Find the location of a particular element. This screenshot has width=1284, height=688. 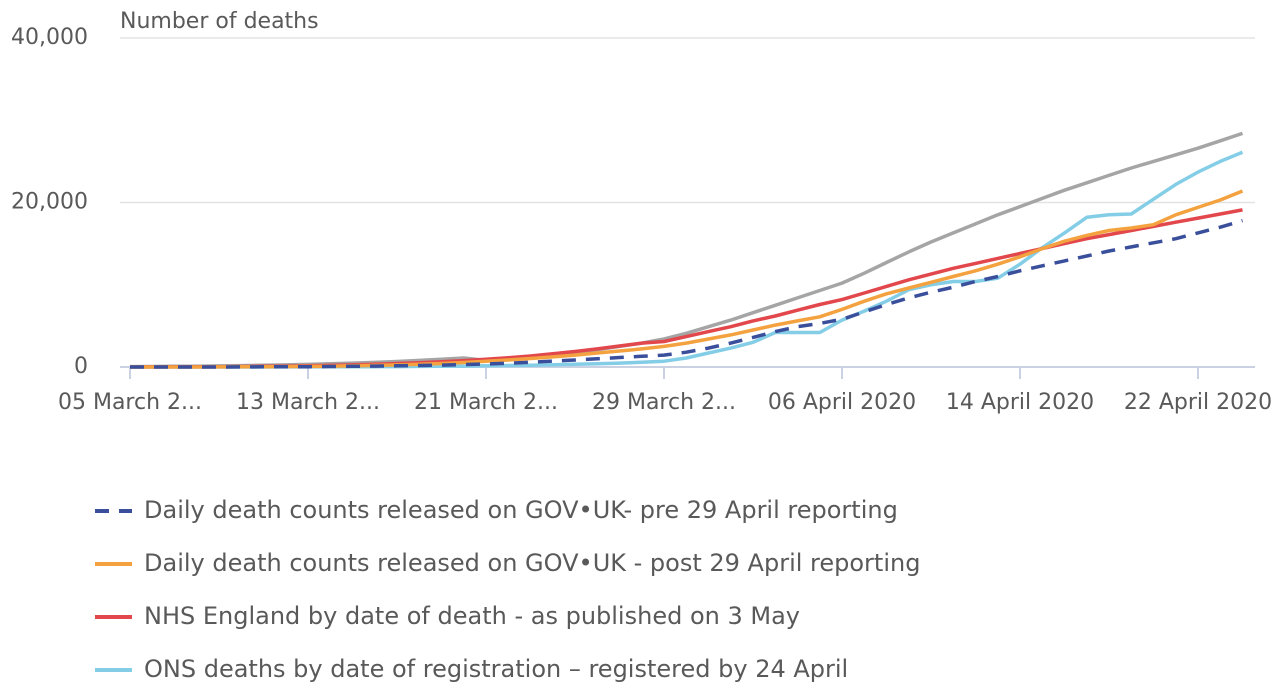

y-tick-label: 20,000 is located at coordinates (49, 202).